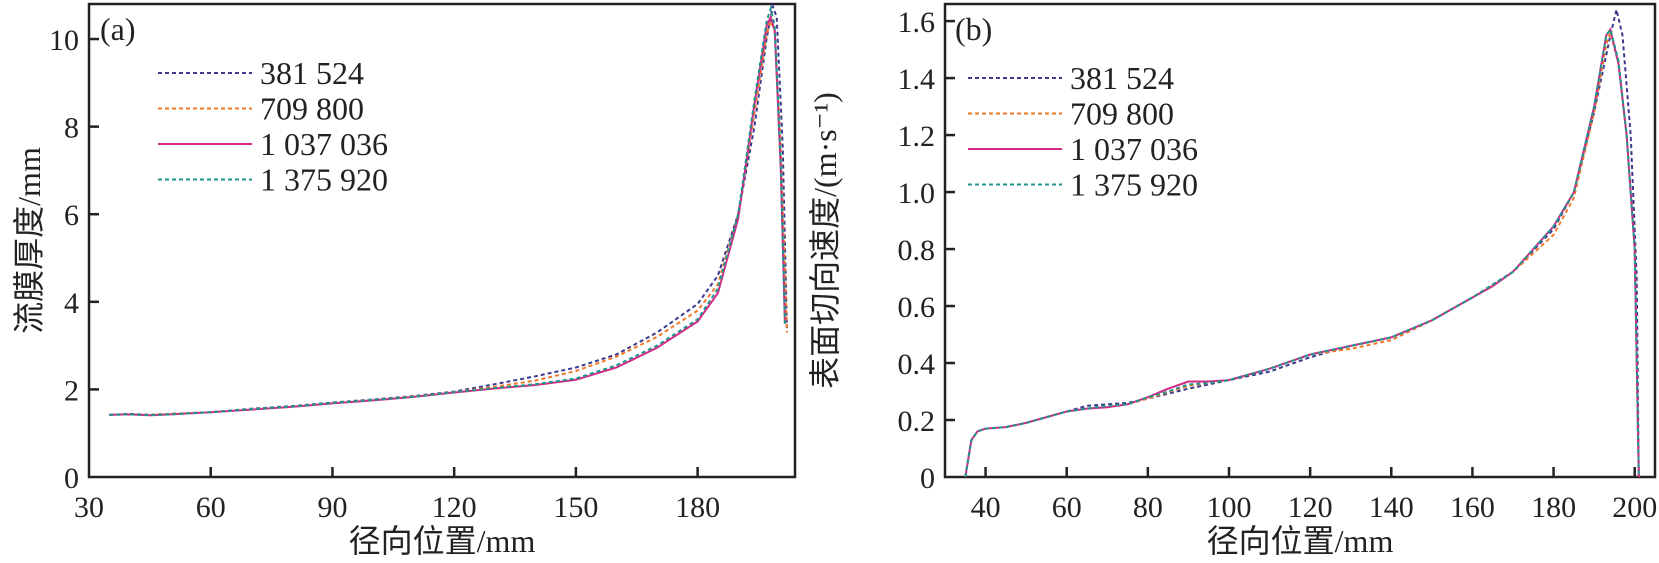 This screenshot has width=1659, height=563. Describe the element at coordinates (825, 240) in the screenshot. I see `y-axis-label: 表面切向速度/(m·s⁻¹)` at that location.